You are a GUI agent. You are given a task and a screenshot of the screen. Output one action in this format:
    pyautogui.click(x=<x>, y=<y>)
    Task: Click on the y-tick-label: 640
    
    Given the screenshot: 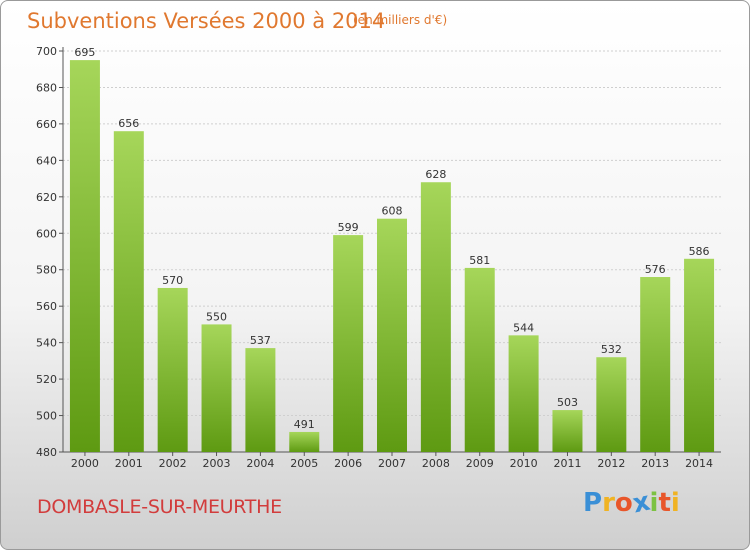 What is the action you would take?
    pyautogui.click(x=46, y=160)
    